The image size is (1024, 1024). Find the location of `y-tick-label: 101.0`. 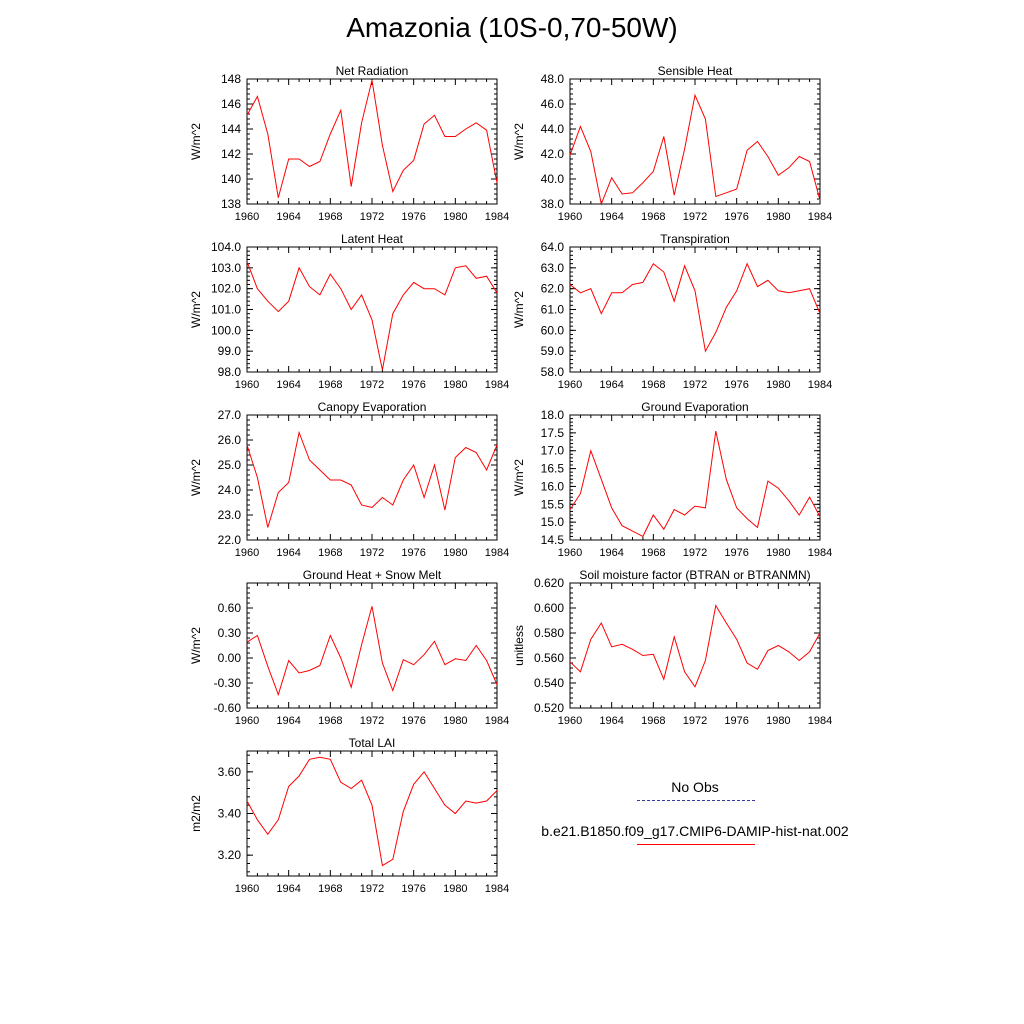

y-tick-label: 101.0 is located at coordinates (226, 310).